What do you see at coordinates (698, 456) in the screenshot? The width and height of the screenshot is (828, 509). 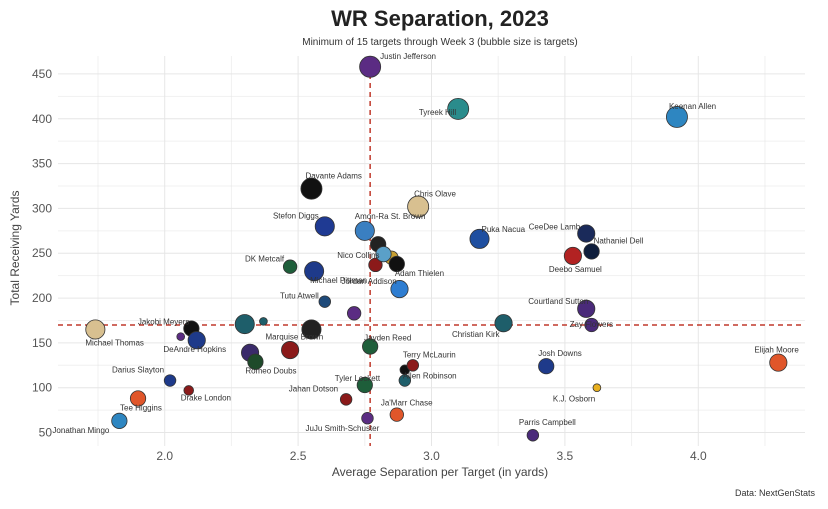 I see `x-tick-label: 4.0` at bounding box center [698, 456].